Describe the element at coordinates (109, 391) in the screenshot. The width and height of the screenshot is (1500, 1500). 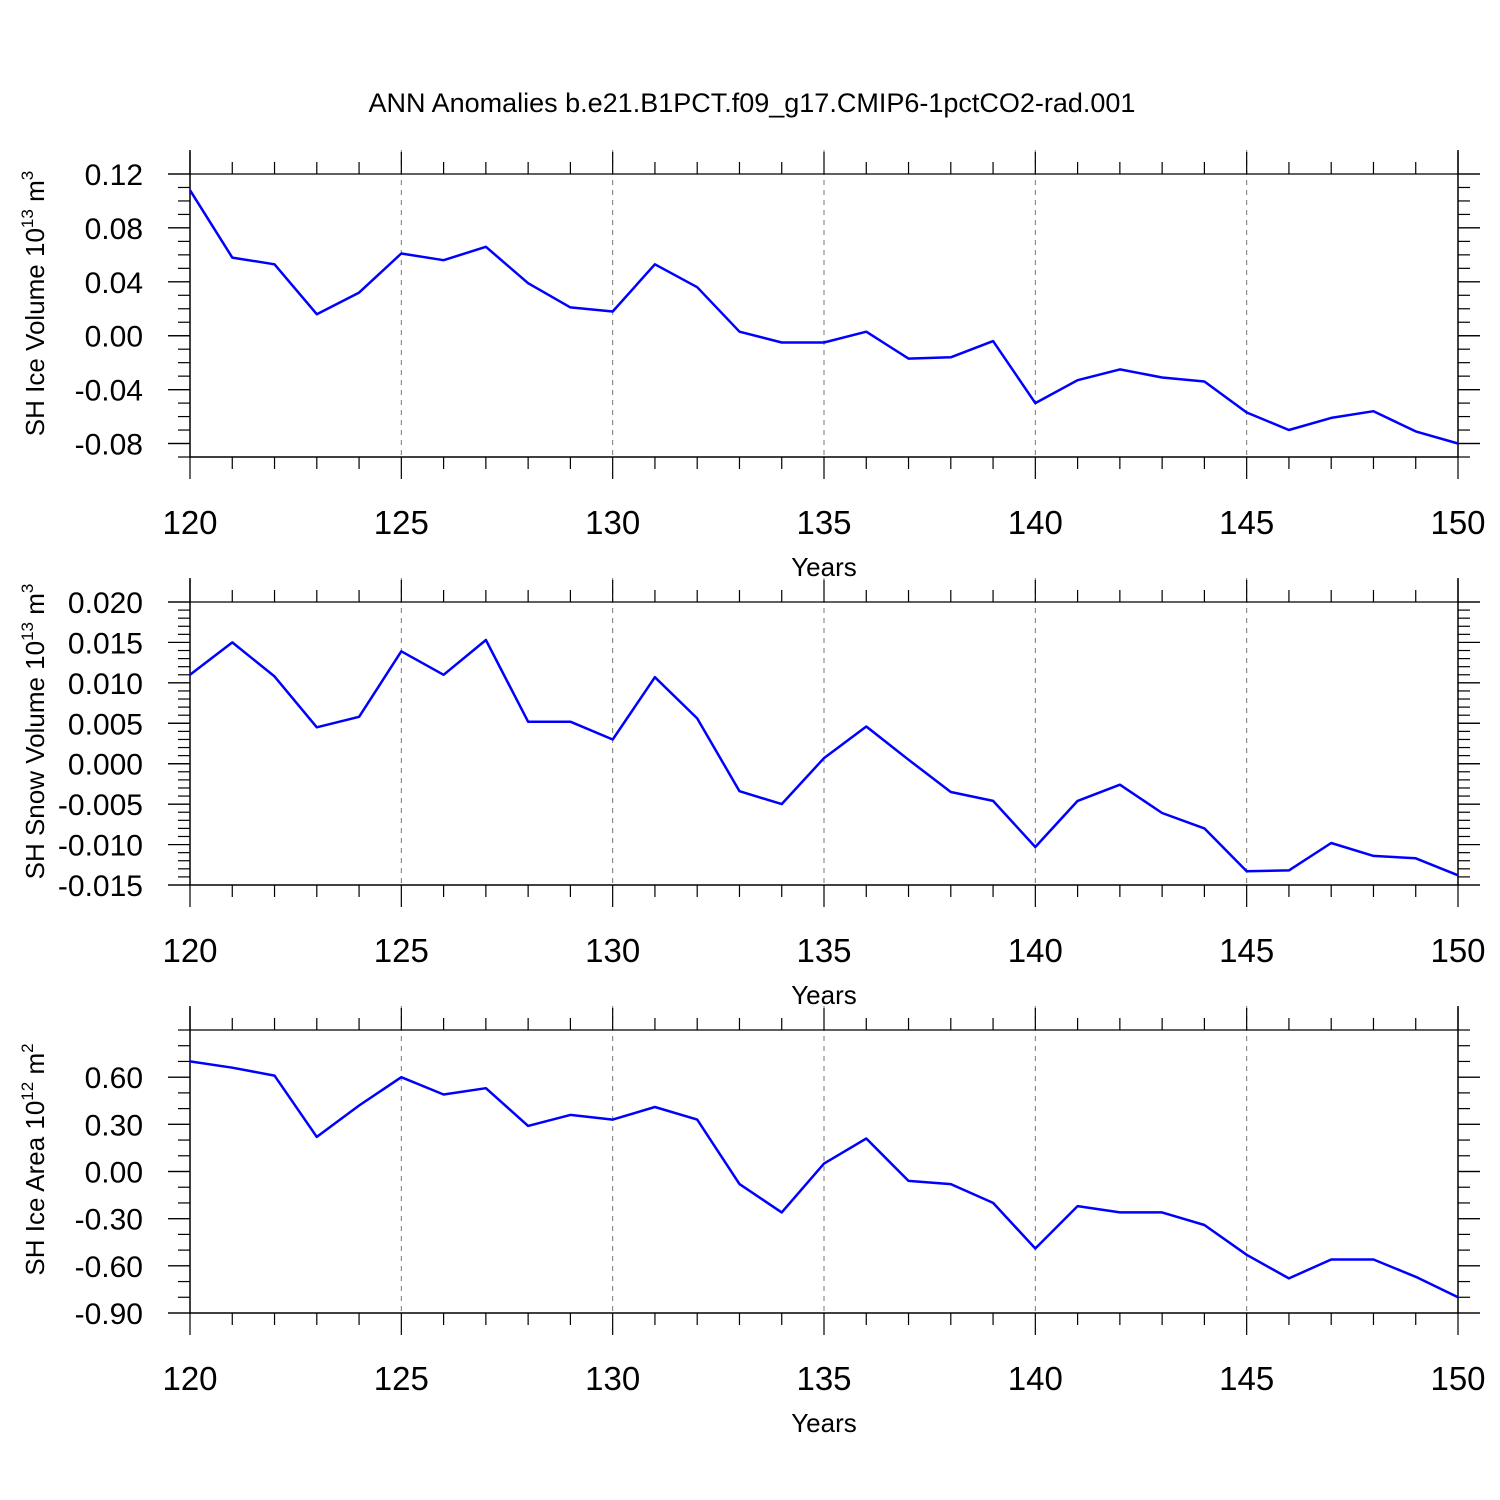
I see `p1-y-tick-label-4: -0.04` at that location.